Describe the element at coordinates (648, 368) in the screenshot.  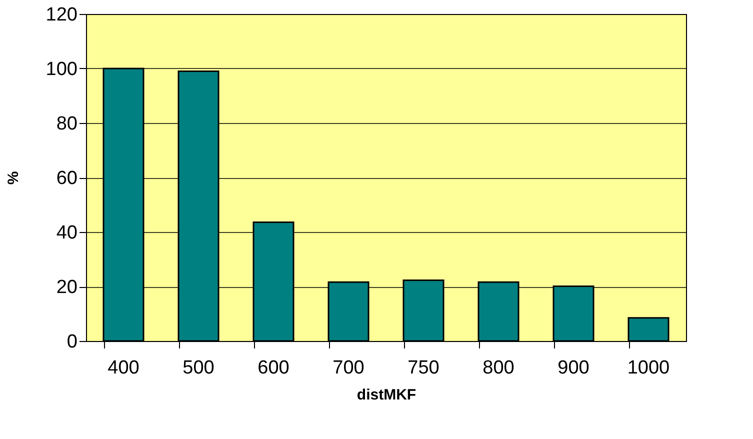
I see `x-tick-label: 1000` at that location.